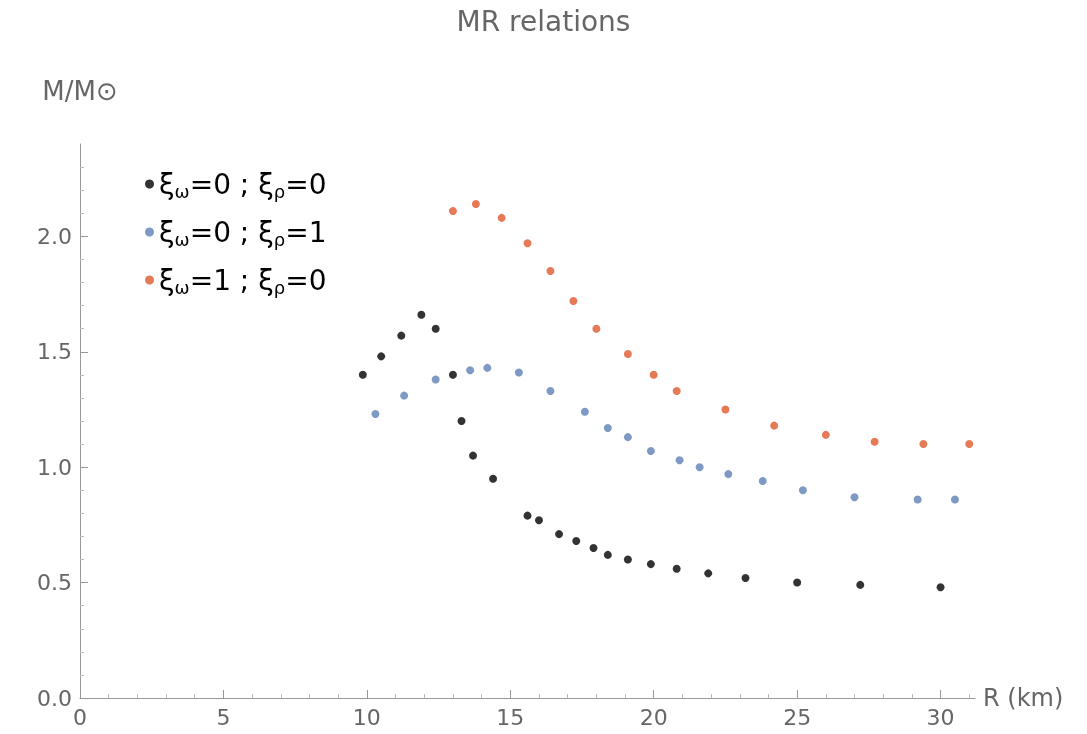  I want to click on x-tick-label: 10, so click(366, 717).